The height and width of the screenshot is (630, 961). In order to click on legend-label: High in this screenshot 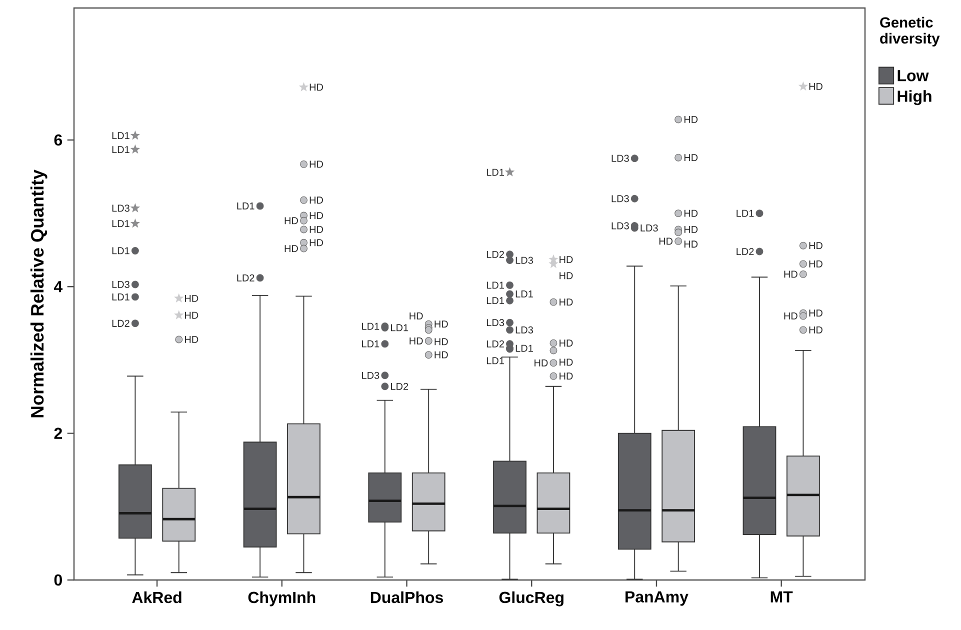, I will do `click(915, 98)`.